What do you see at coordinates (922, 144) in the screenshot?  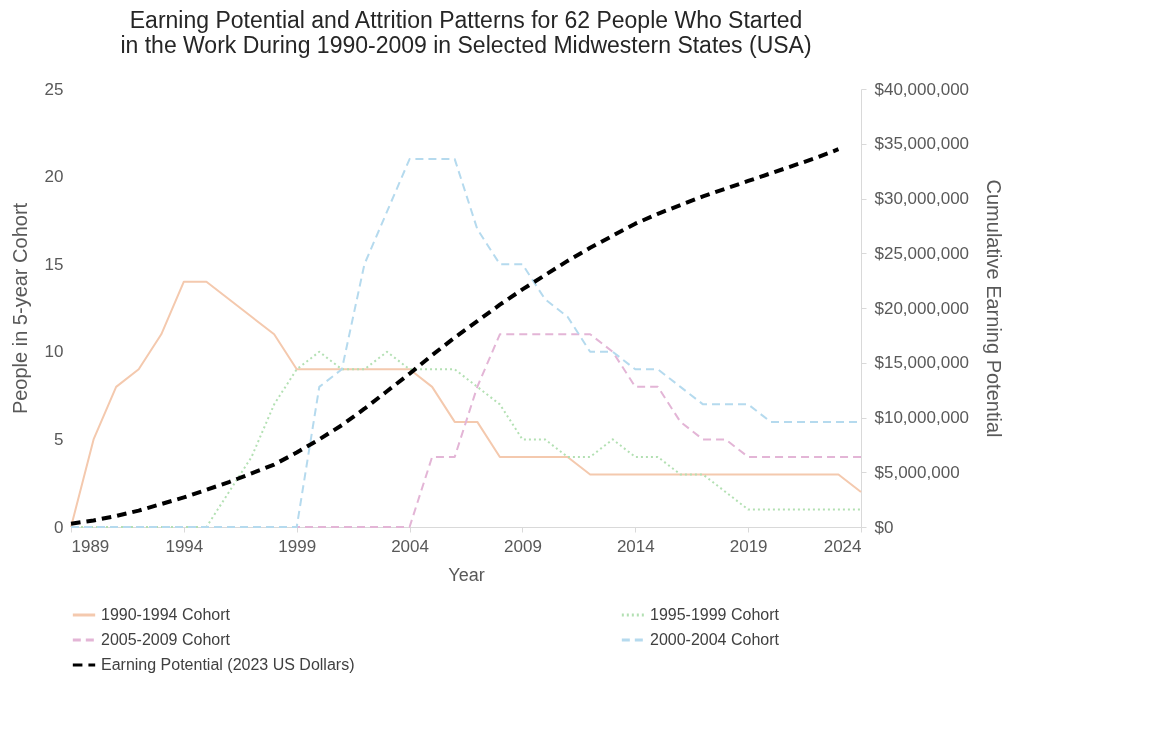 I see `y2-tick-label: $35,000,000` at bounding box center [922, 144].